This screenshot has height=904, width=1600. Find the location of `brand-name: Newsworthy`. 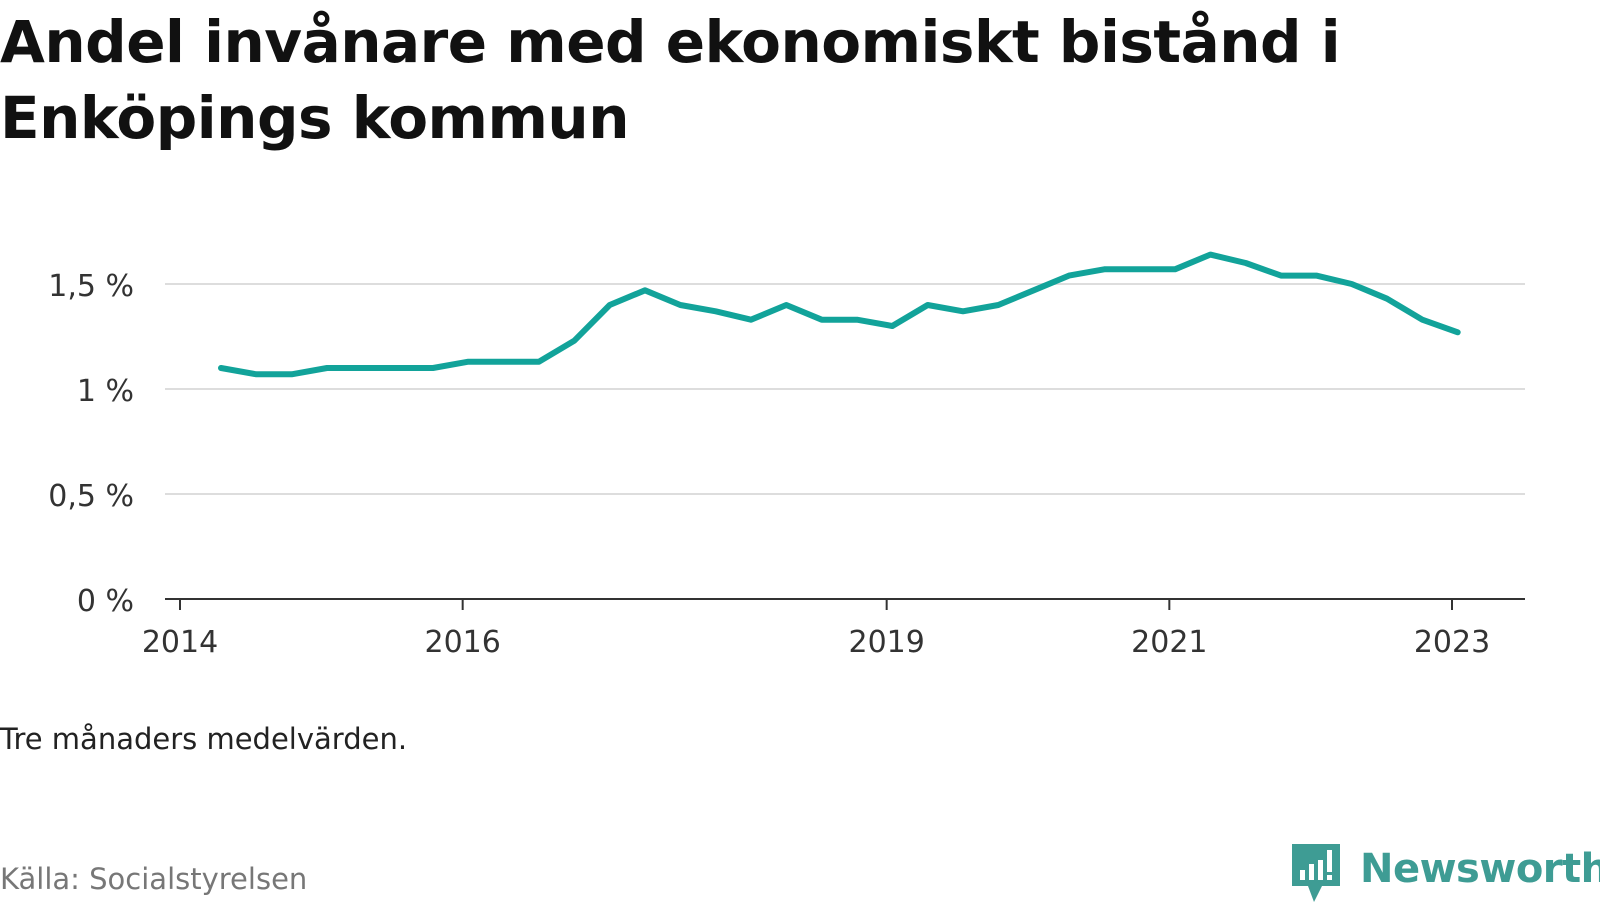

brand-name: Newsworthy is located at coordinates (1480, 869).